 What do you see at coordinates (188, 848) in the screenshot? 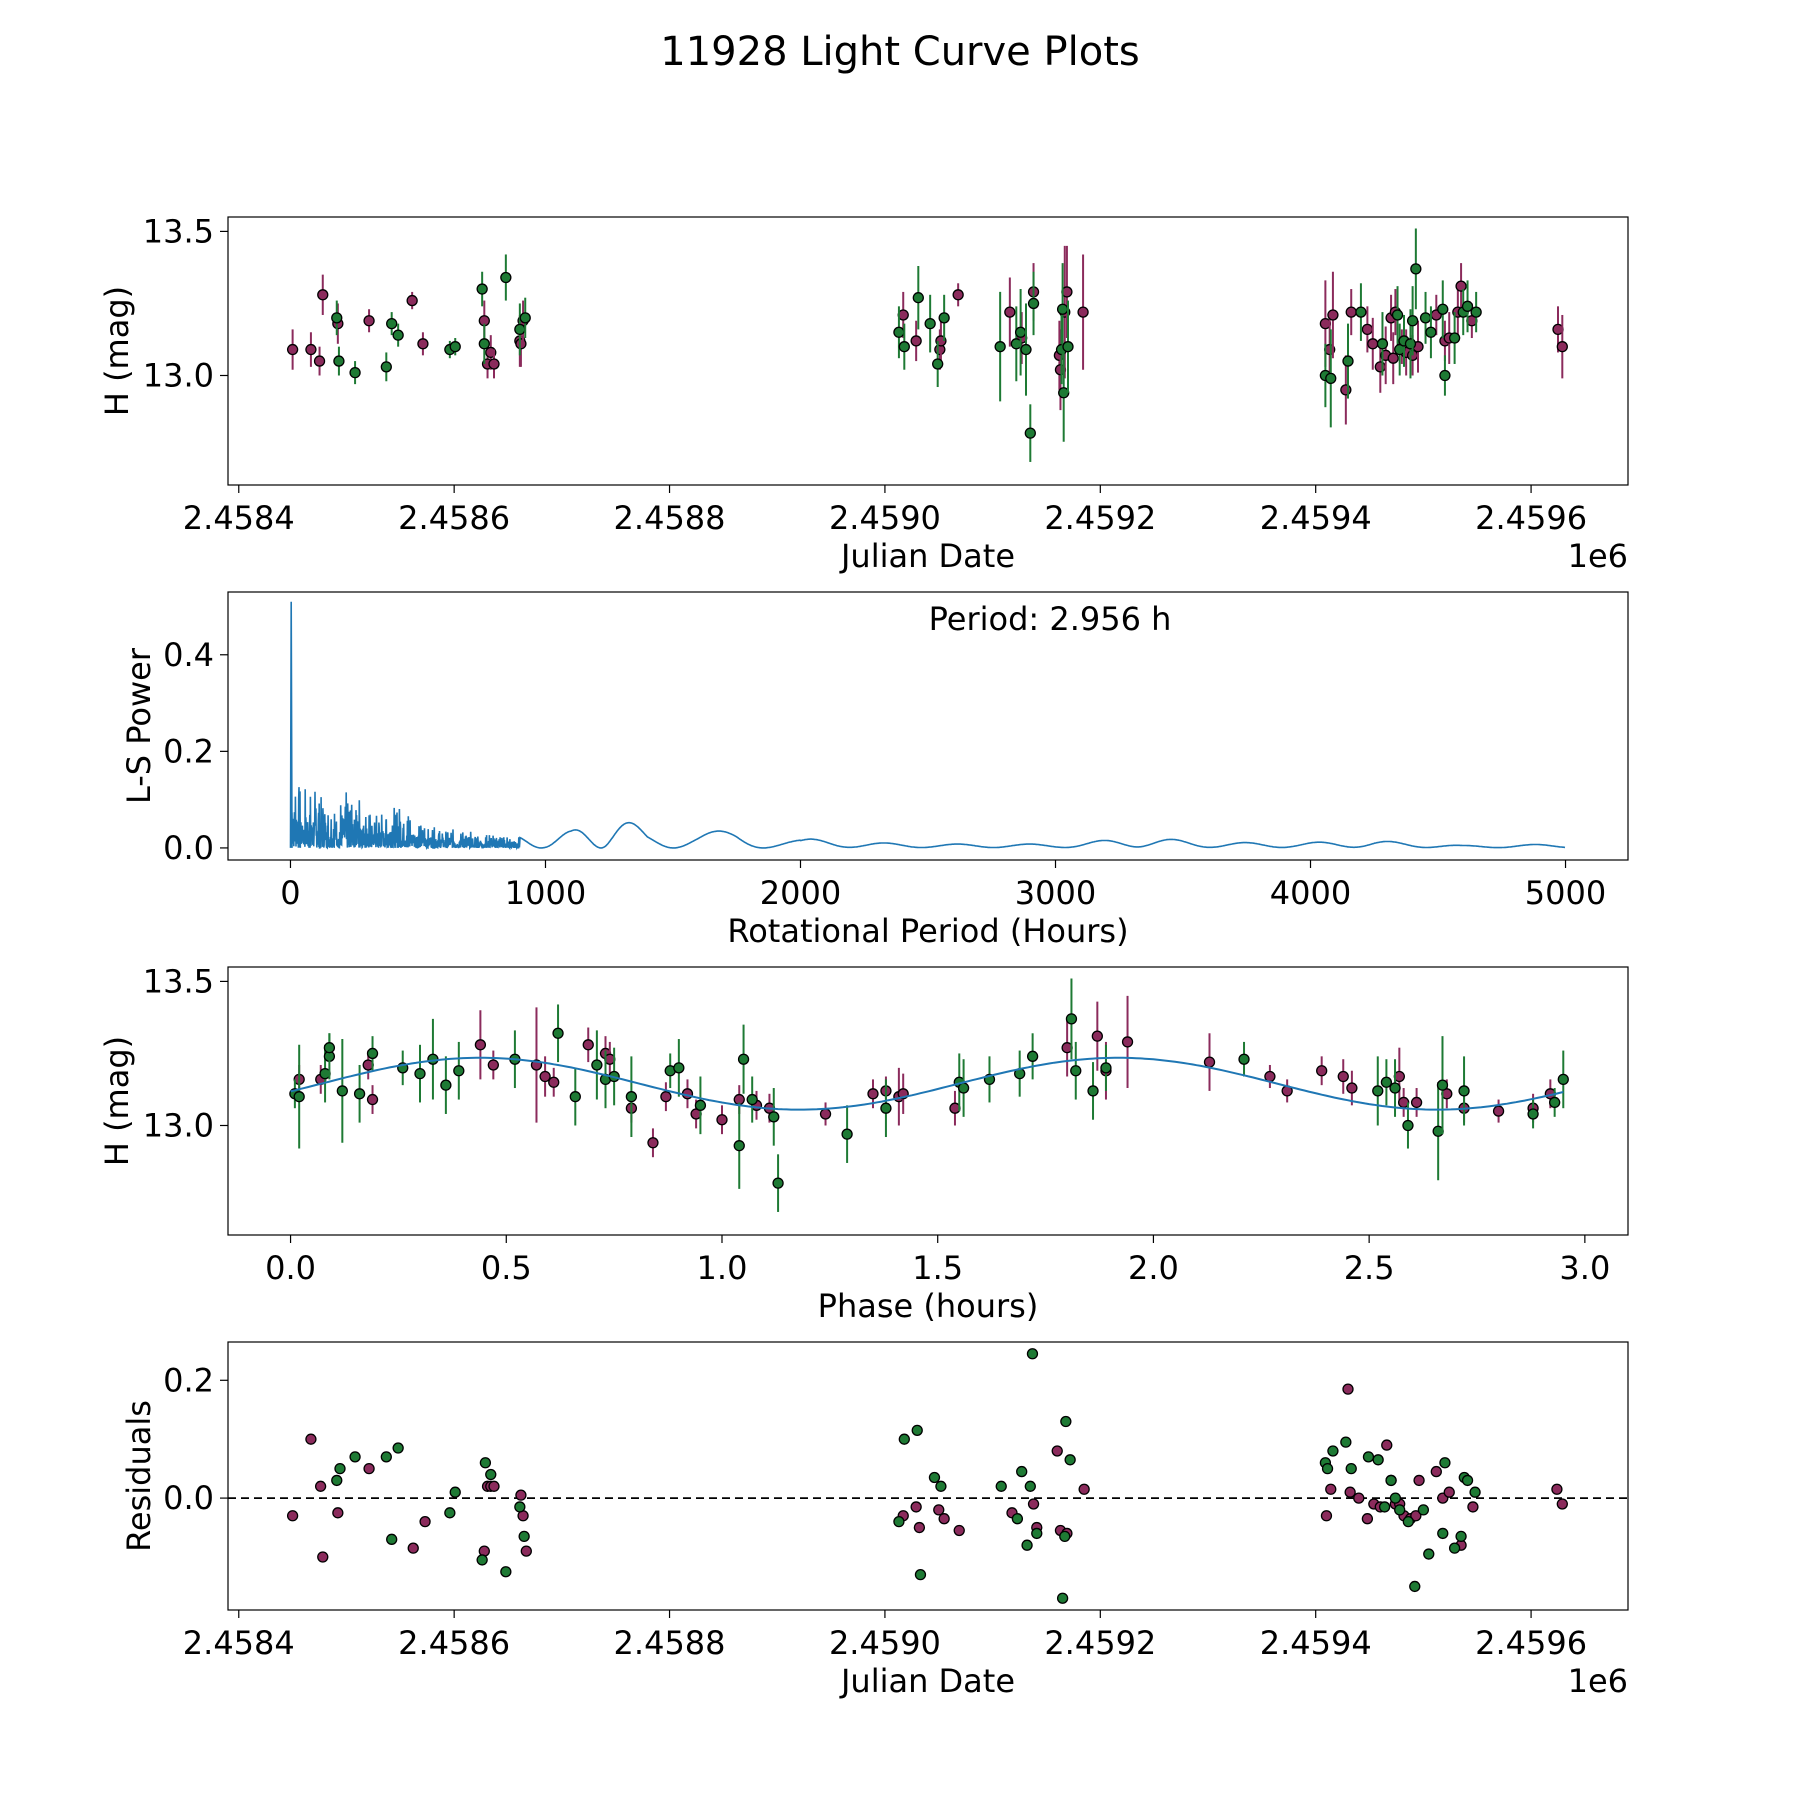
I see `y-tick-label: 0.0` at bounding box center [188, 848].